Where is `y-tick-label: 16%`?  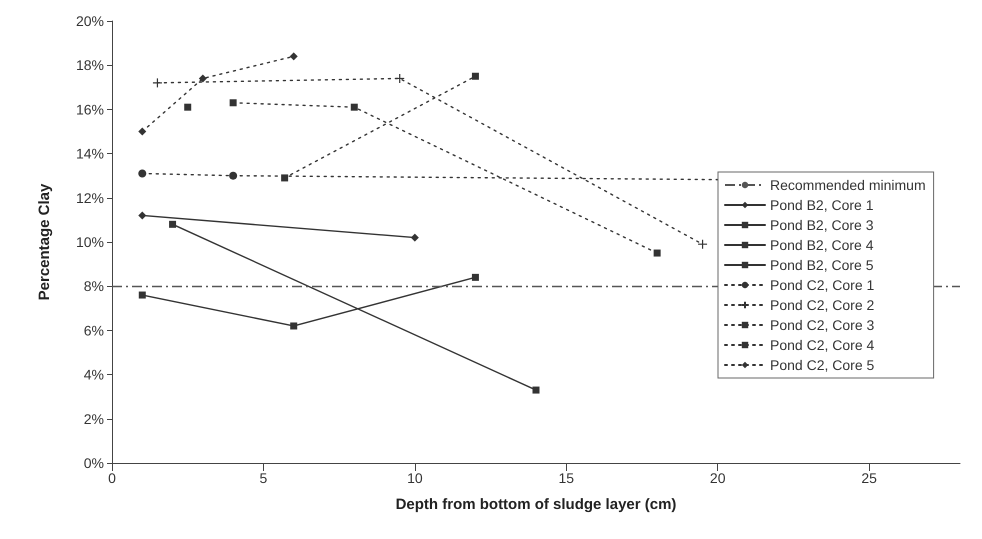 y-tick-label: 16% is located at coordinates (90, 109).